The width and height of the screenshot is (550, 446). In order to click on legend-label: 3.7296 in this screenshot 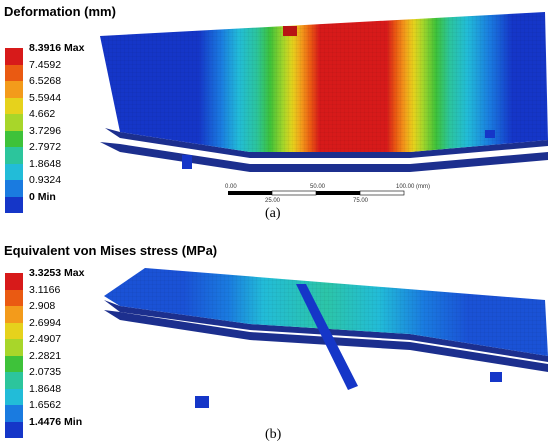, I will do `click(45, 130)`.